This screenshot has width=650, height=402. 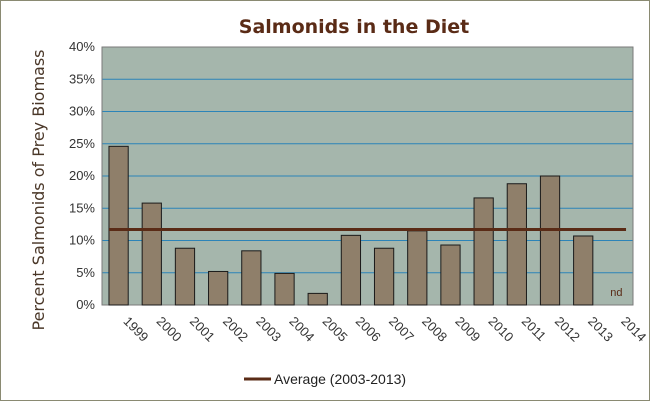 What do you see at coordinates (600, 329) in the screenshot?
I see `x-tick-label: 2013` at bounding box center [600, 329].